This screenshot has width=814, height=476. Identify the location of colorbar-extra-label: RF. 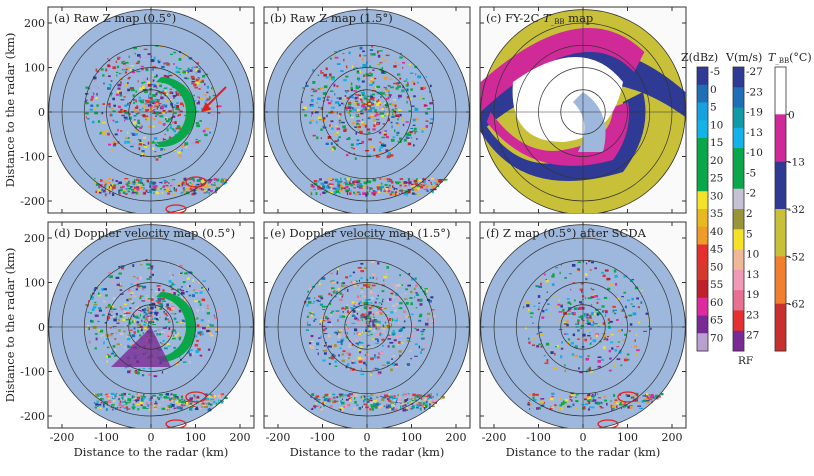
(745, 361).